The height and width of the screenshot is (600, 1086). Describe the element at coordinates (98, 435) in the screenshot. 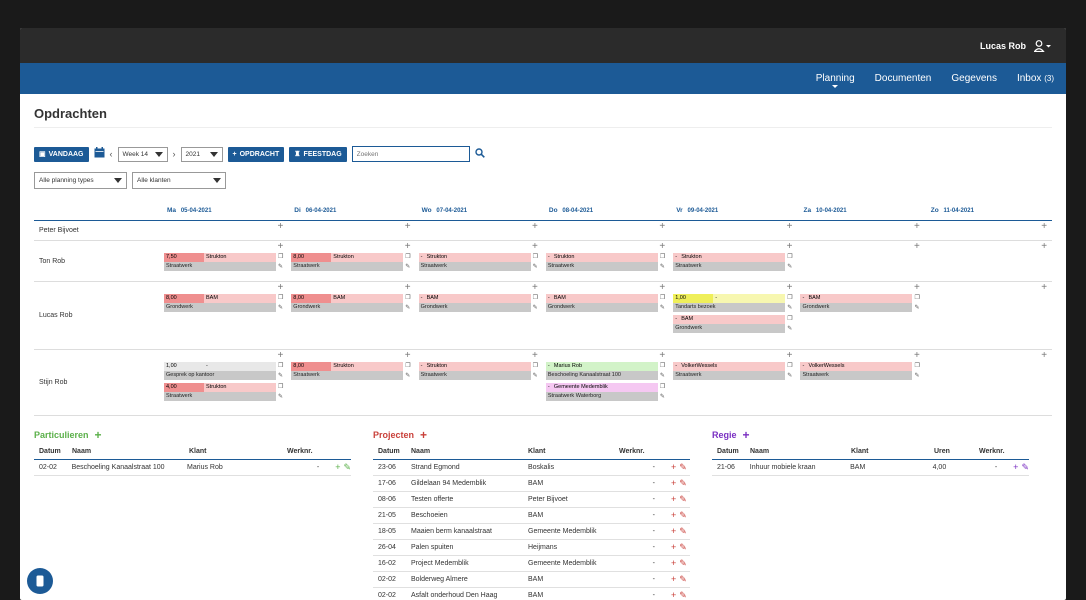

I see `add-particulieren-icon: +` at that location.